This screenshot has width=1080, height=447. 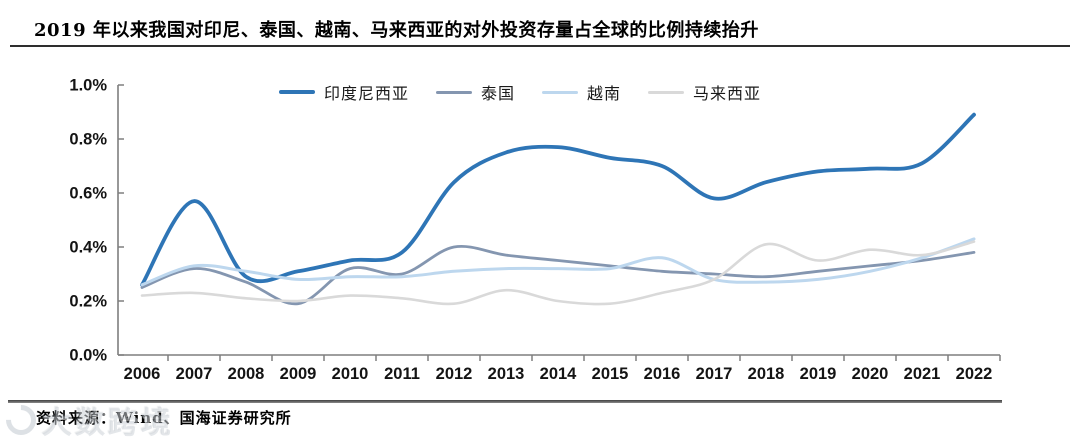 What do you see at coordinates (540, 46) in the screenshot?
I see `title-underline` at bounding box center [540, 46].